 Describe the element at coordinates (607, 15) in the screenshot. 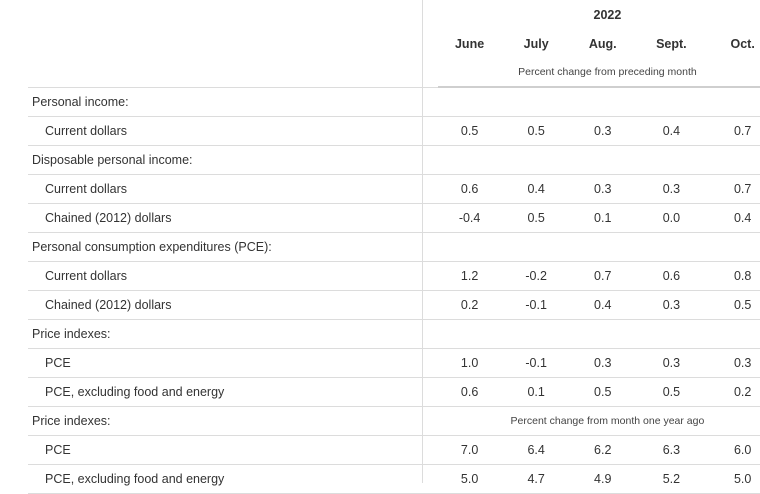

I see `year-header: 2022` at that location.